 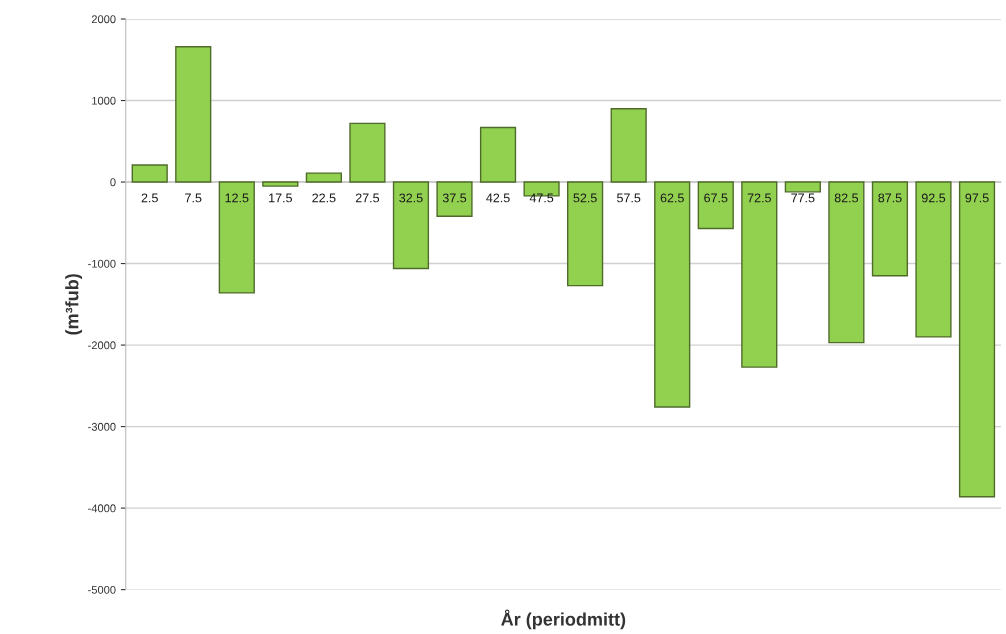 I want to click on x-tick-label: 57.5, so click(x=629, y=198).